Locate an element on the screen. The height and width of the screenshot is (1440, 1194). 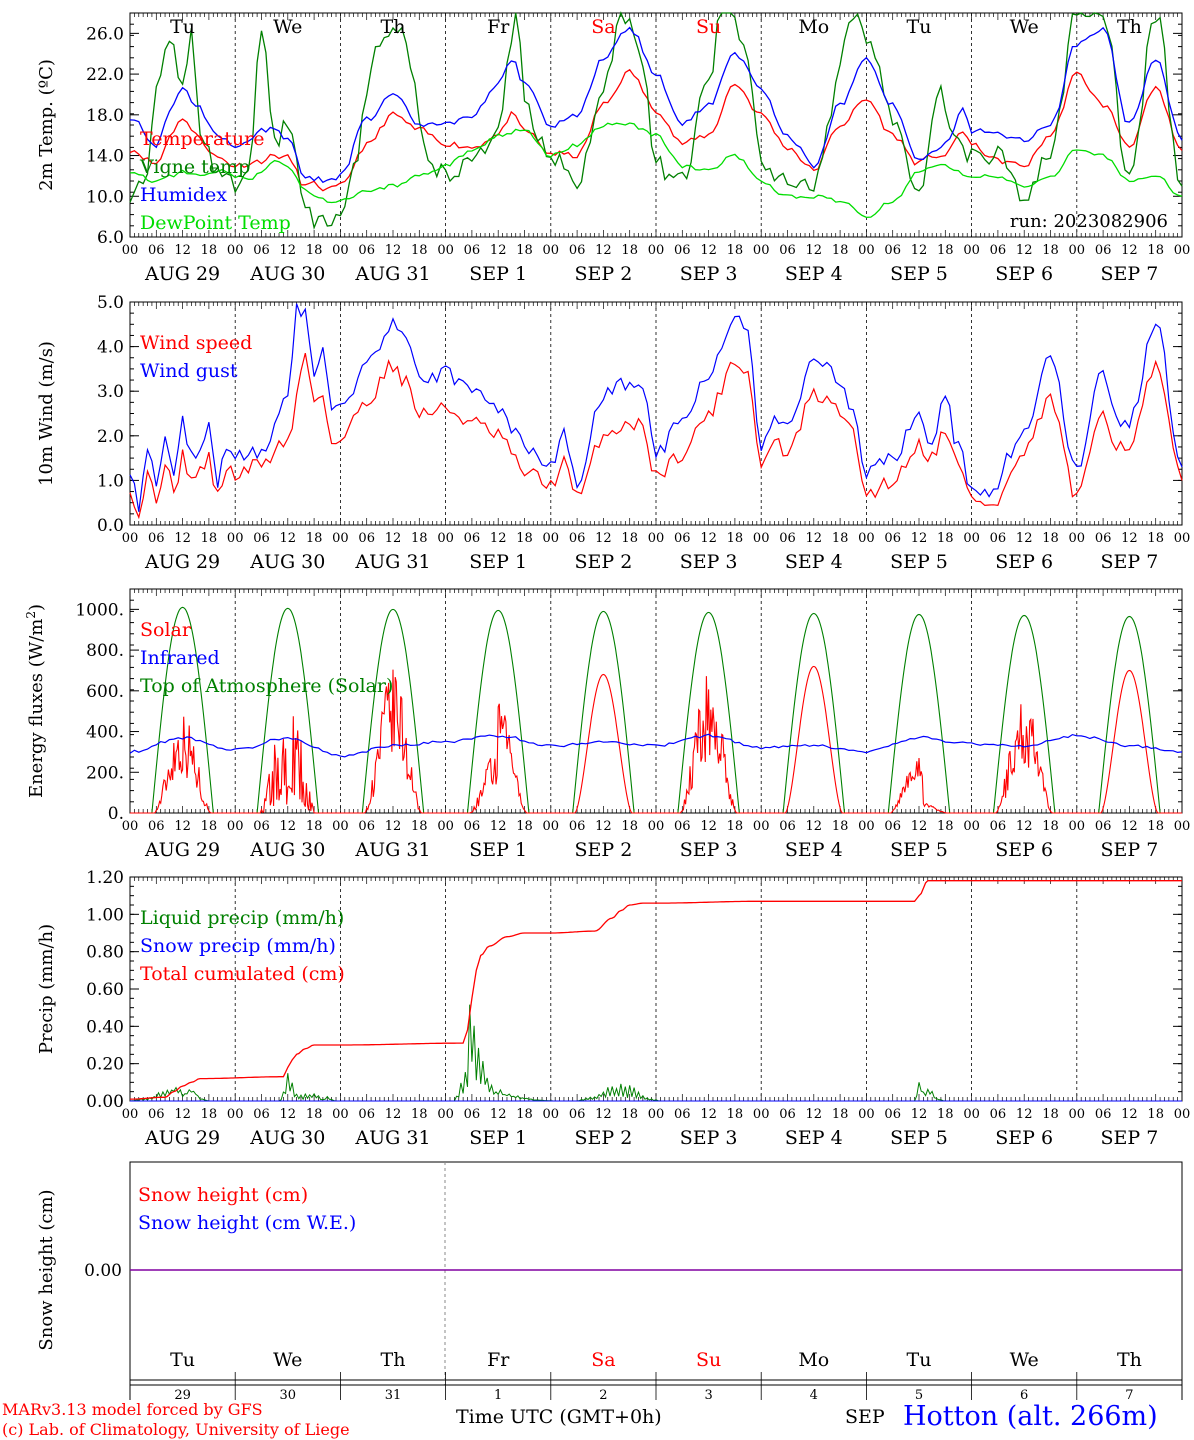
y-tick-label: 10.0 is located at coordinates (105, 197).